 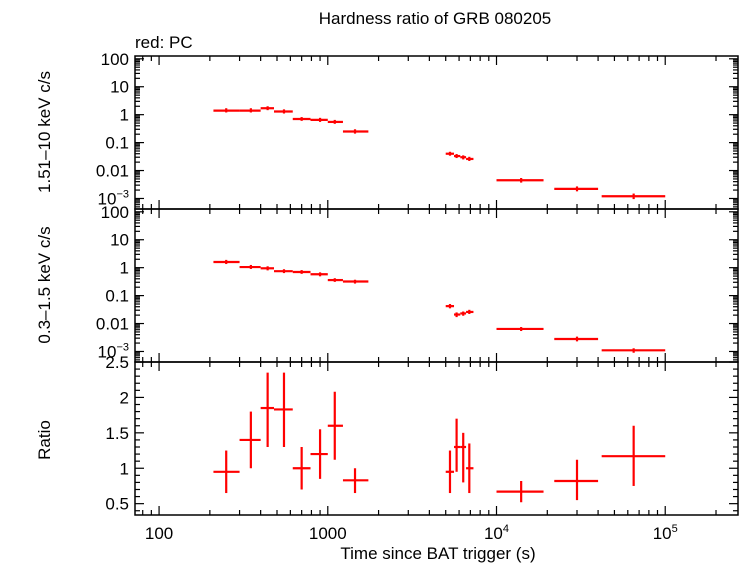 I want to click on x-tick-label: 10⁵, so click(x=665, y=533).